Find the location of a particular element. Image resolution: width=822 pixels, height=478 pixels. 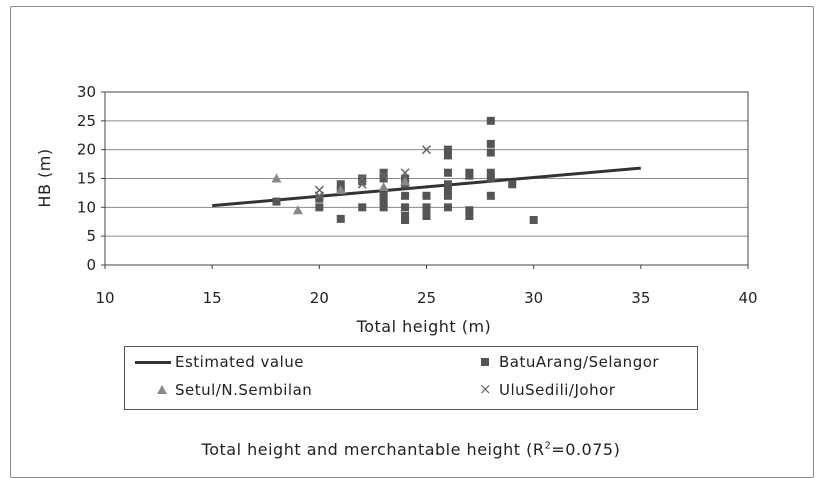

legend-label: Estimated value is located at coordinates (240, 362).